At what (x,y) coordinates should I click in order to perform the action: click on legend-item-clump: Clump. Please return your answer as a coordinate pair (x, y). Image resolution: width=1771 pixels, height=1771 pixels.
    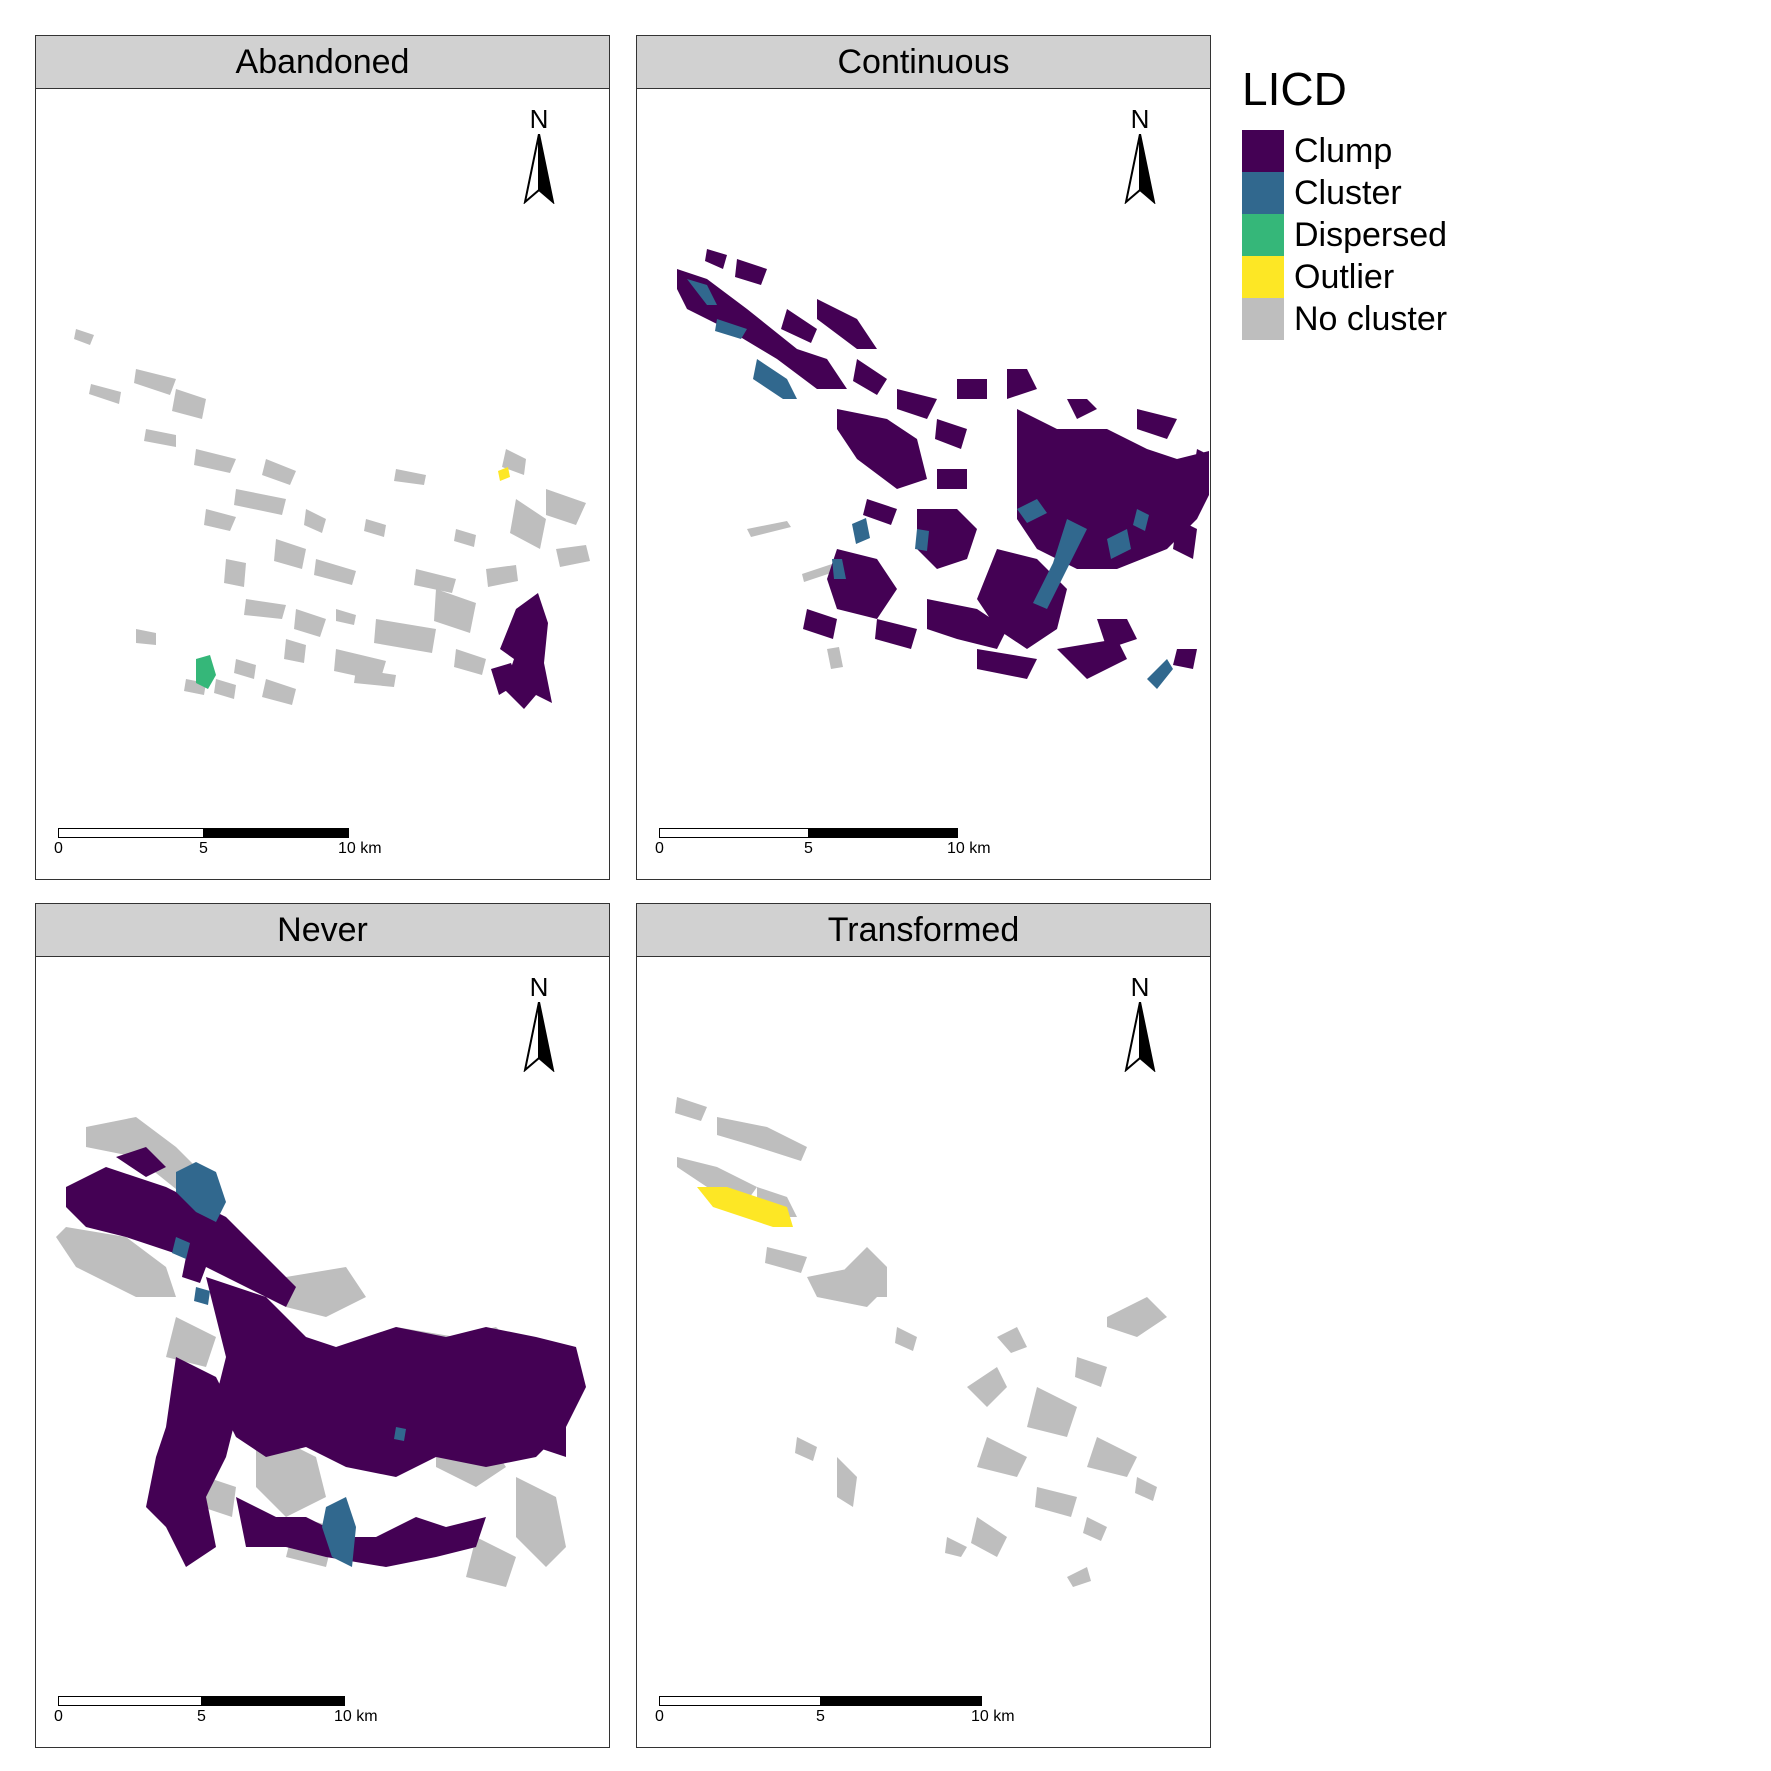
    Looking at the image, I should click on (1344, 151).